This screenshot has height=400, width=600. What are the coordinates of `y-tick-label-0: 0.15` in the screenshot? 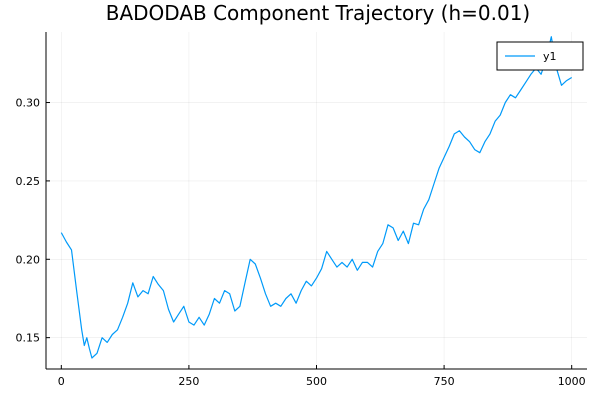 It's located at (28, 338).